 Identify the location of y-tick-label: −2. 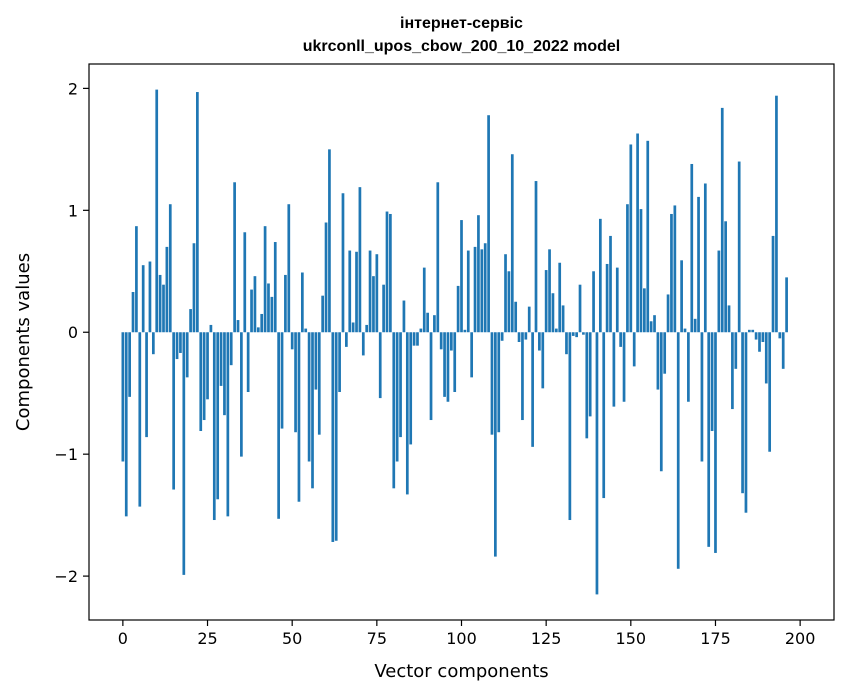
(66, 576).